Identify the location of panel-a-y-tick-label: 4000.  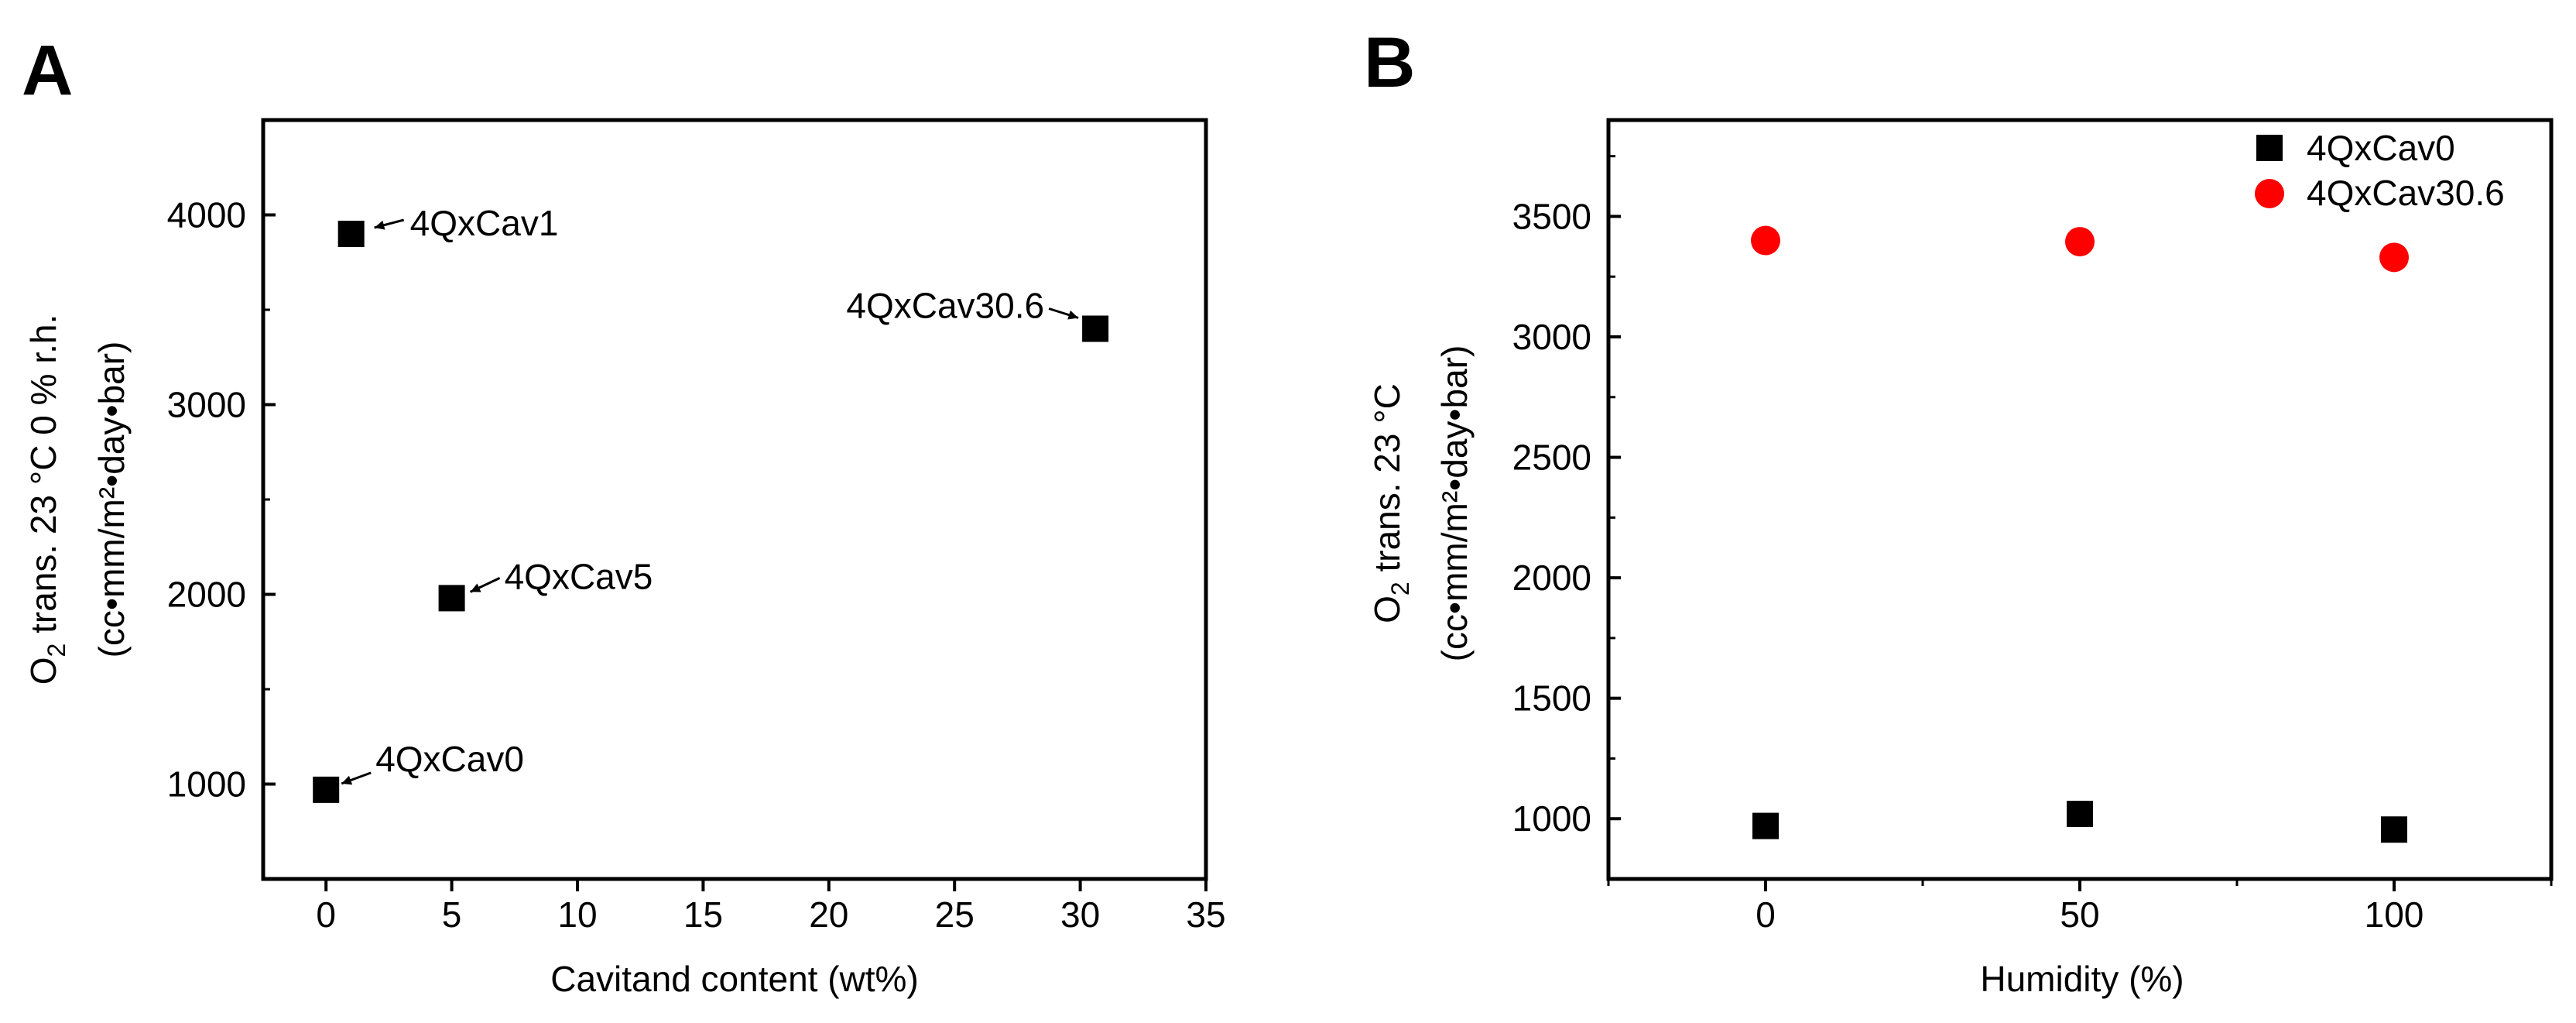
(207, 215).